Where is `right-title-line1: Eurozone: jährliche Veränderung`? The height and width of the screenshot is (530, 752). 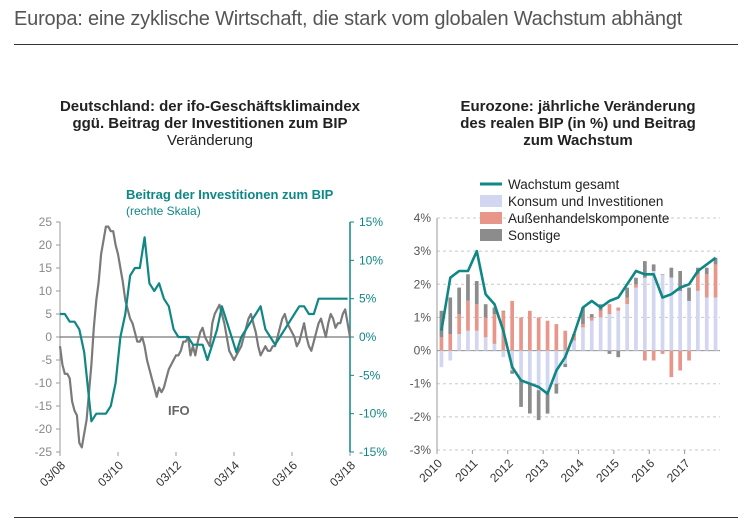
right-title-line1: Eurozone: jährliche Veränderung is located at coordinates (578, 106).